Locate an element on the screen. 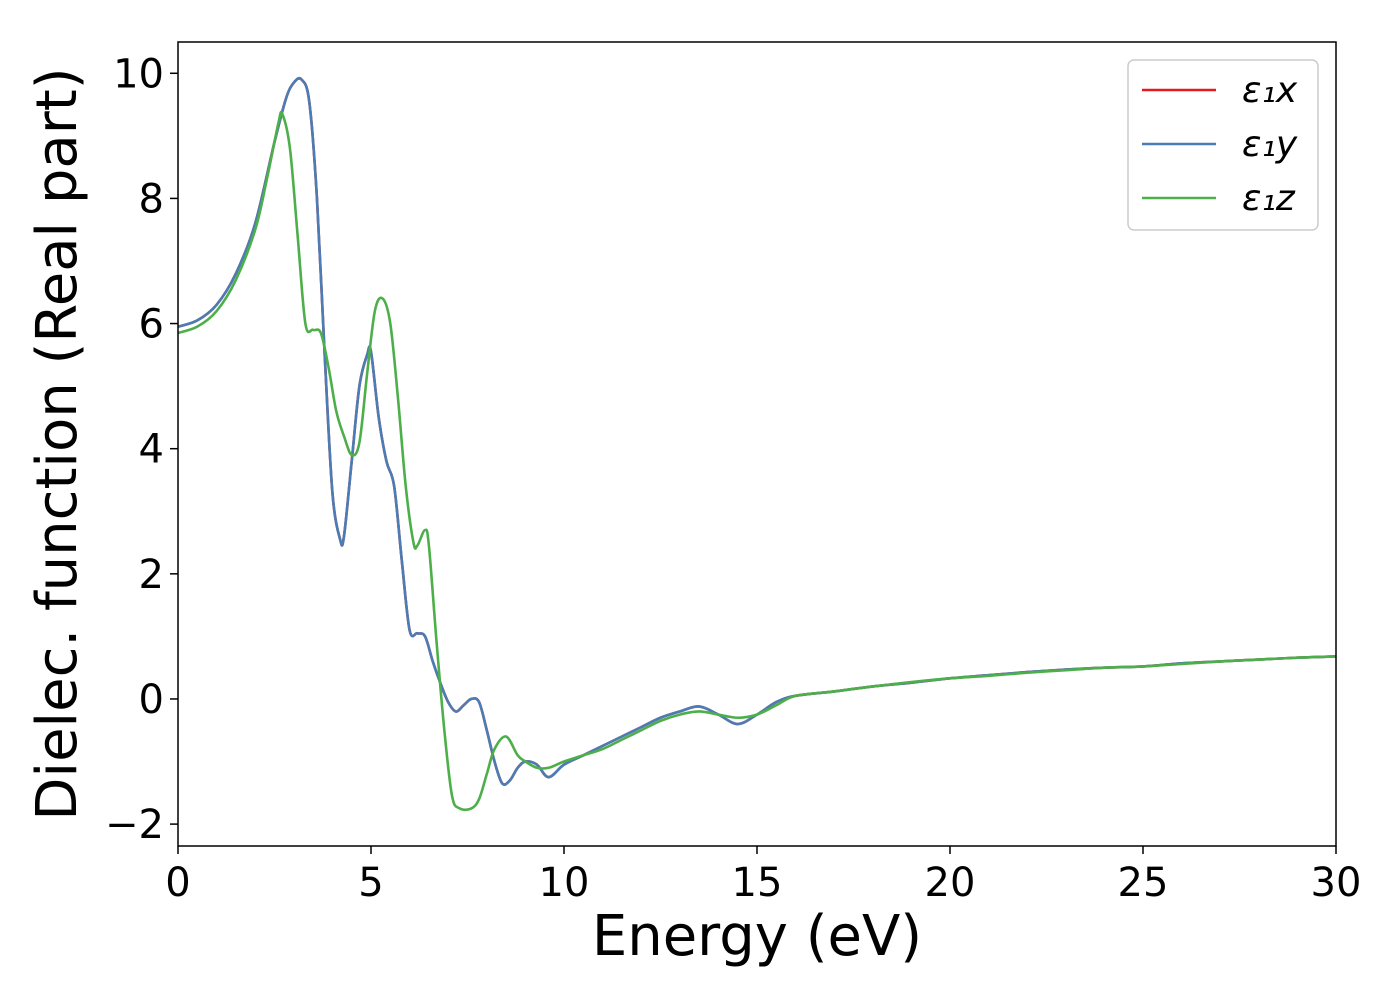 Image resolution: width=1400 pixels, height=1000 pixels. y-tick-label: 2 is located at coordinates (151, 575).